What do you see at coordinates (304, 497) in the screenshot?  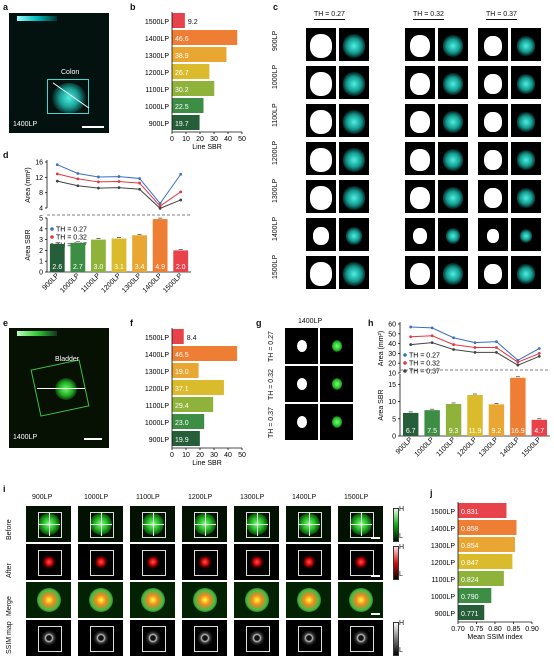 I see `column-header: 1400LP` at bounding box center [304, 497].